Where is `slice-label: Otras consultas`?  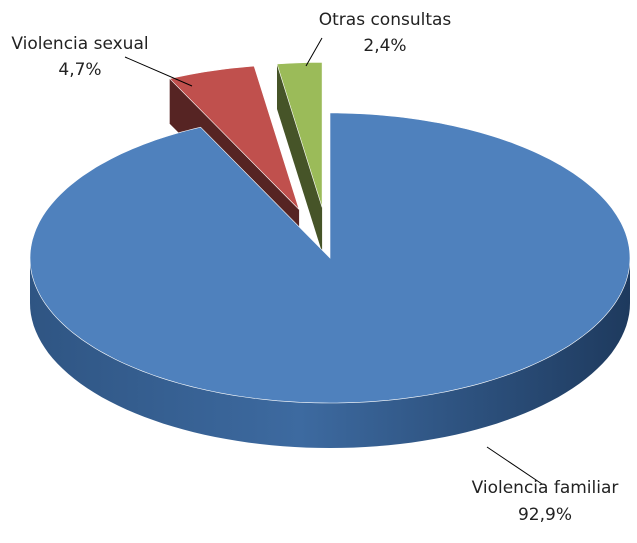 slice-label: Otras consultas is located at coordinates (385, 20).